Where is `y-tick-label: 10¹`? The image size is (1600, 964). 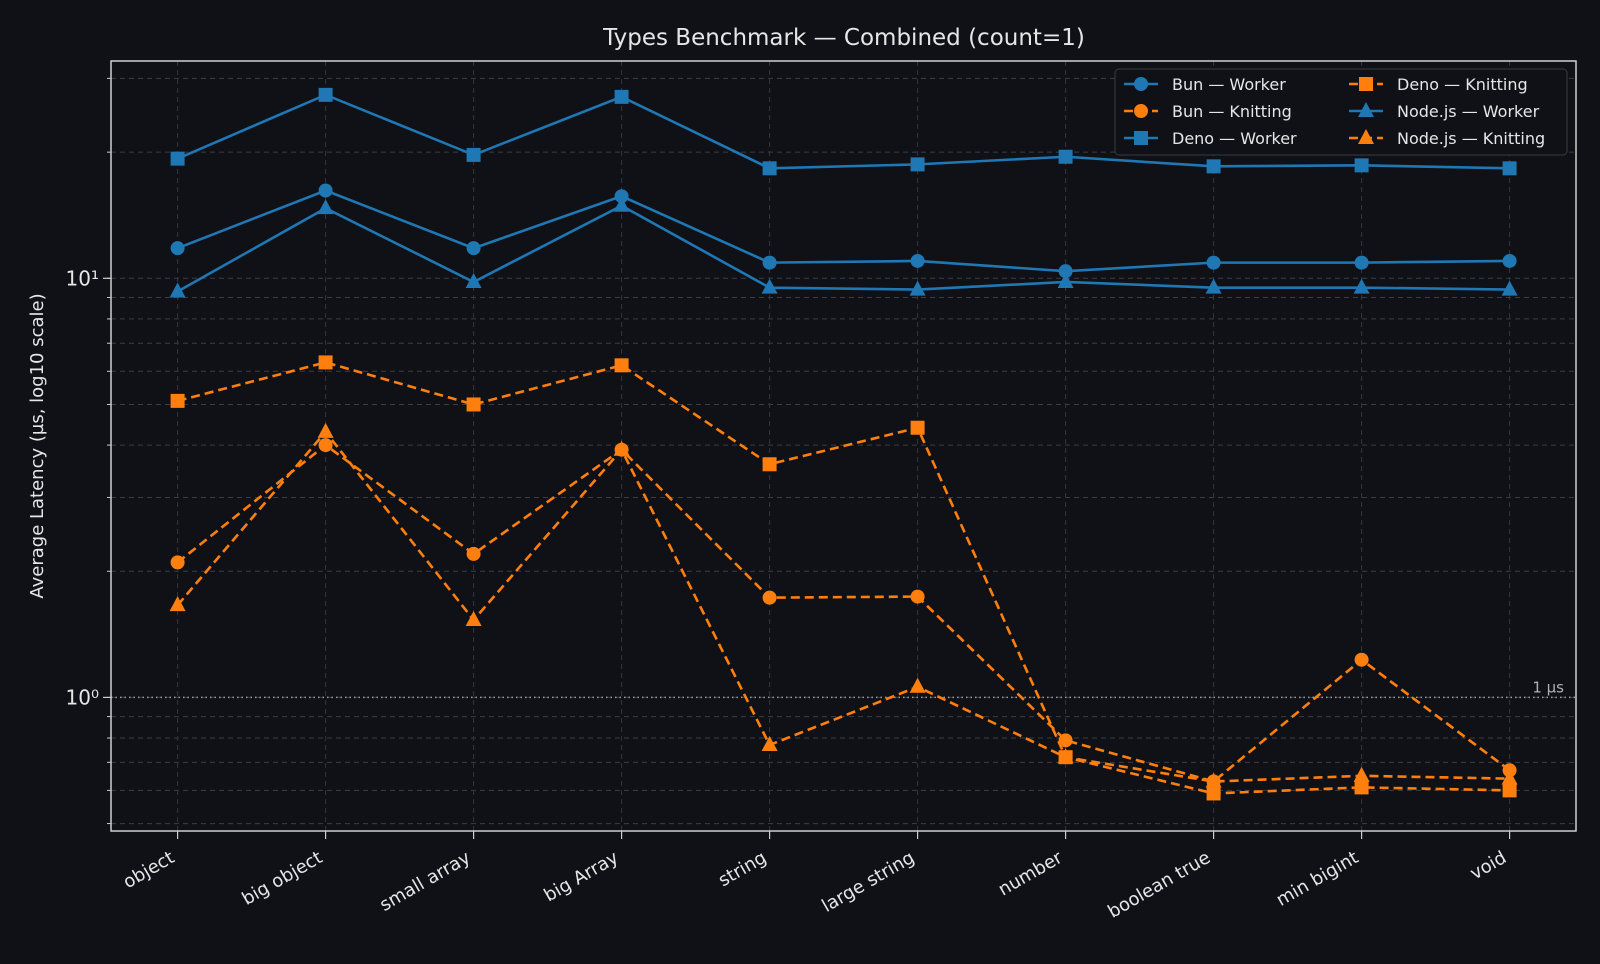 y-tick-label: 10¹ is located at coordinates (82, 278).